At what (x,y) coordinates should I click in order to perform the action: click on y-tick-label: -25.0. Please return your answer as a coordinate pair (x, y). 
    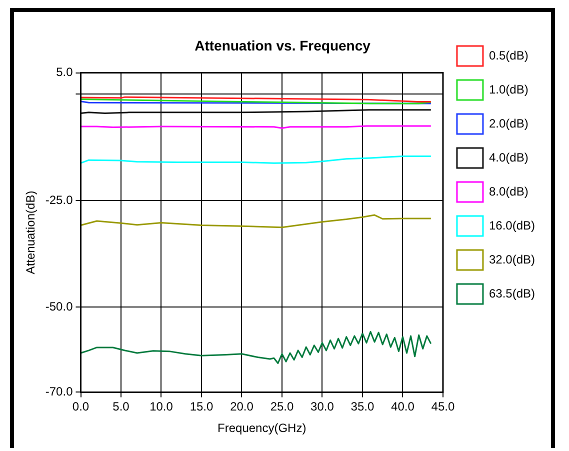
    Looking at the image, I should click on (59, 199).